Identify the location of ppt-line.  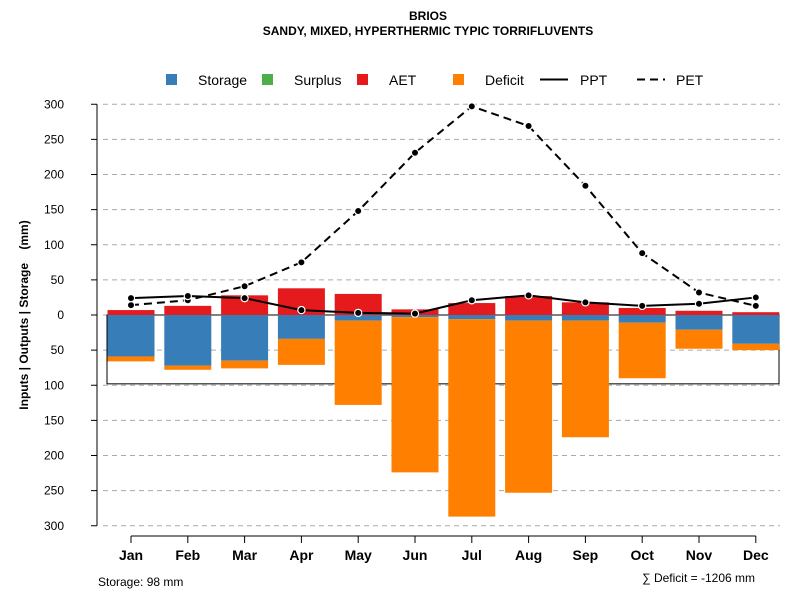
(443, 304).